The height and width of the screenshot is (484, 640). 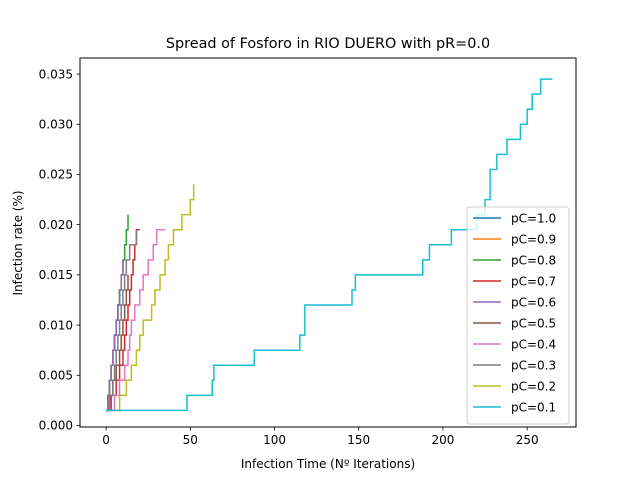 I want to click on legend-label: pC=0.4, so click(x=533, y=344).